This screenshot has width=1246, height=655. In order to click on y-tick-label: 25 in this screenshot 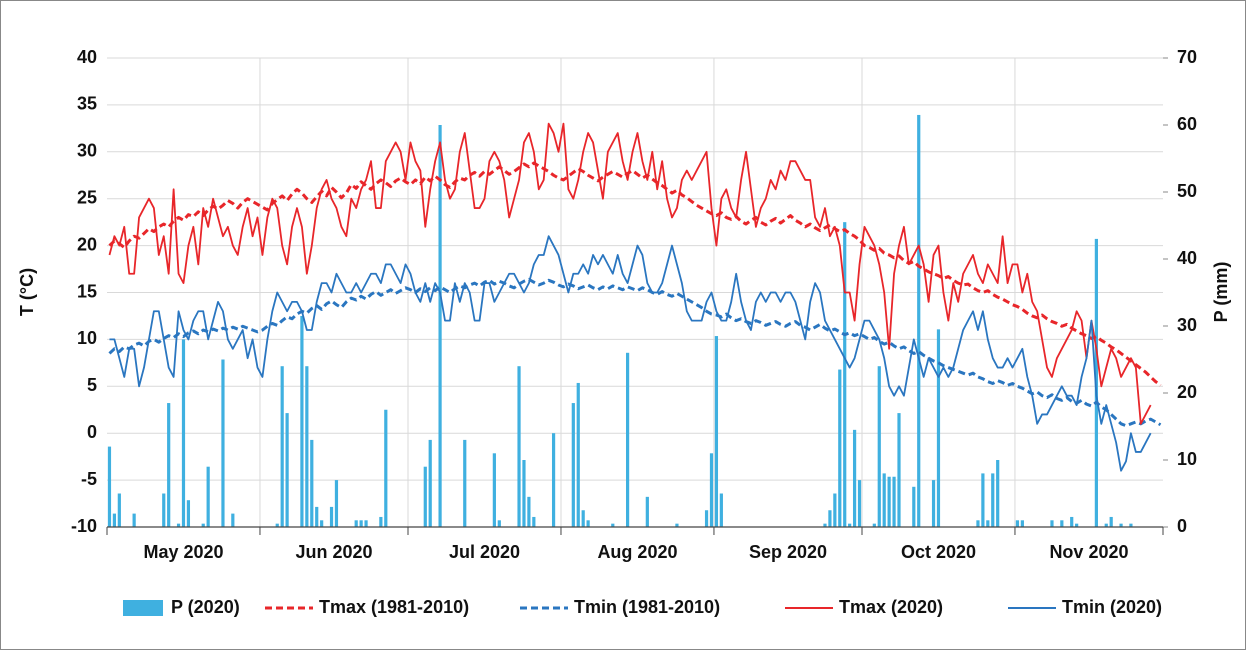, I will do `click(87, 197)`.